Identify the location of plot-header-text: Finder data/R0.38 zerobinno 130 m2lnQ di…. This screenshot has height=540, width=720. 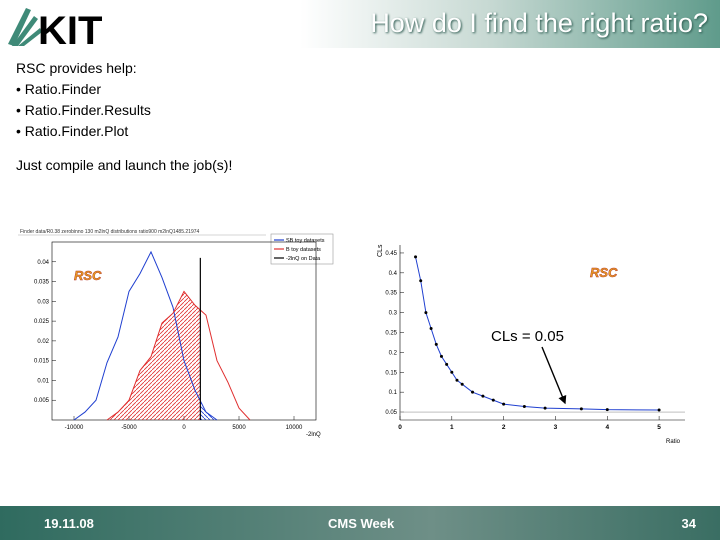
(109, 232).